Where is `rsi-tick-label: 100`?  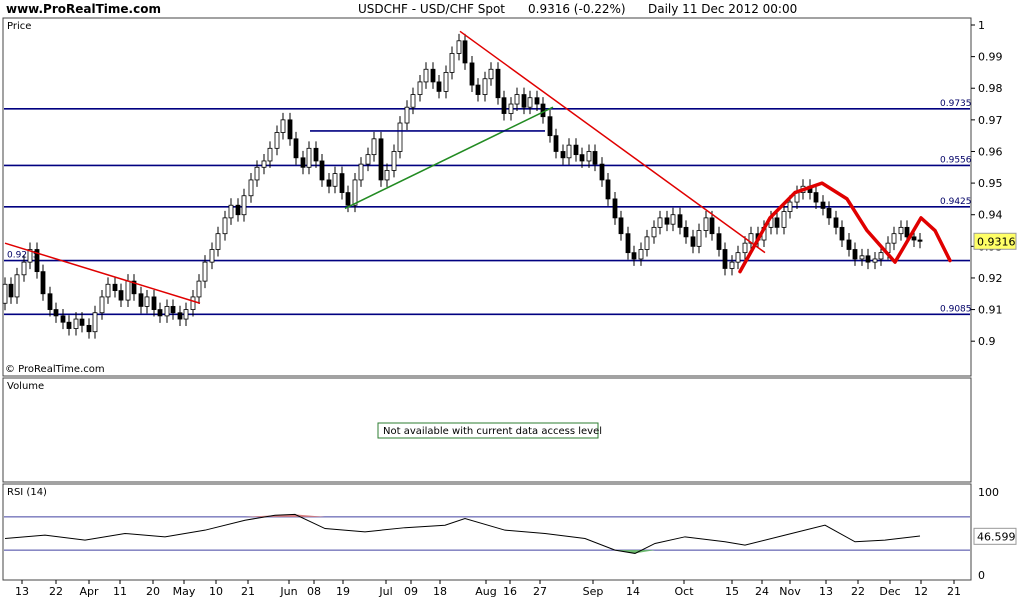
rsi-tick-label: 100 is located at coordinates (988, 492).